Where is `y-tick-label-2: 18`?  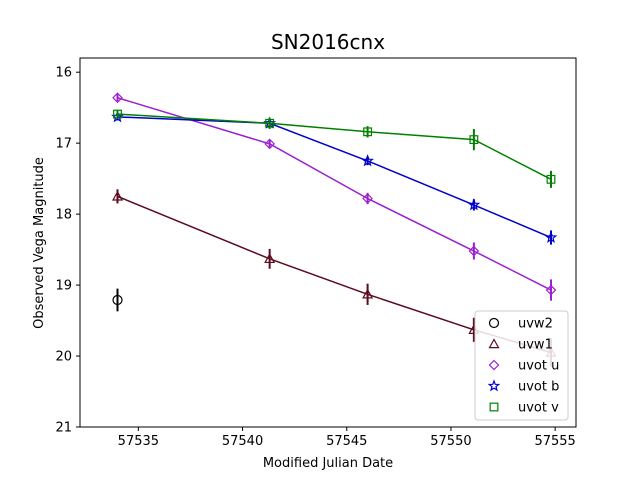
y-tick-label-2: 18 is located at coordinates (63, 215).